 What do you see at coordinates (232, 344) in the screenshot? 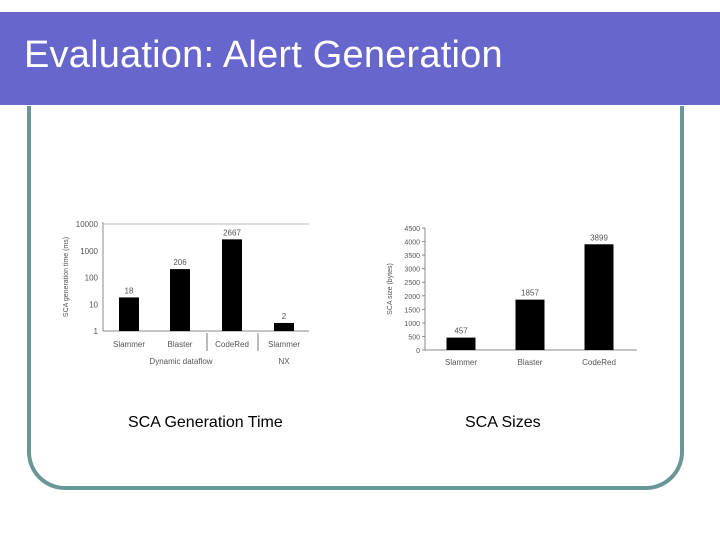
I see `chart1-x-tick-label: CodeRed` at bounding box center [232, 344].